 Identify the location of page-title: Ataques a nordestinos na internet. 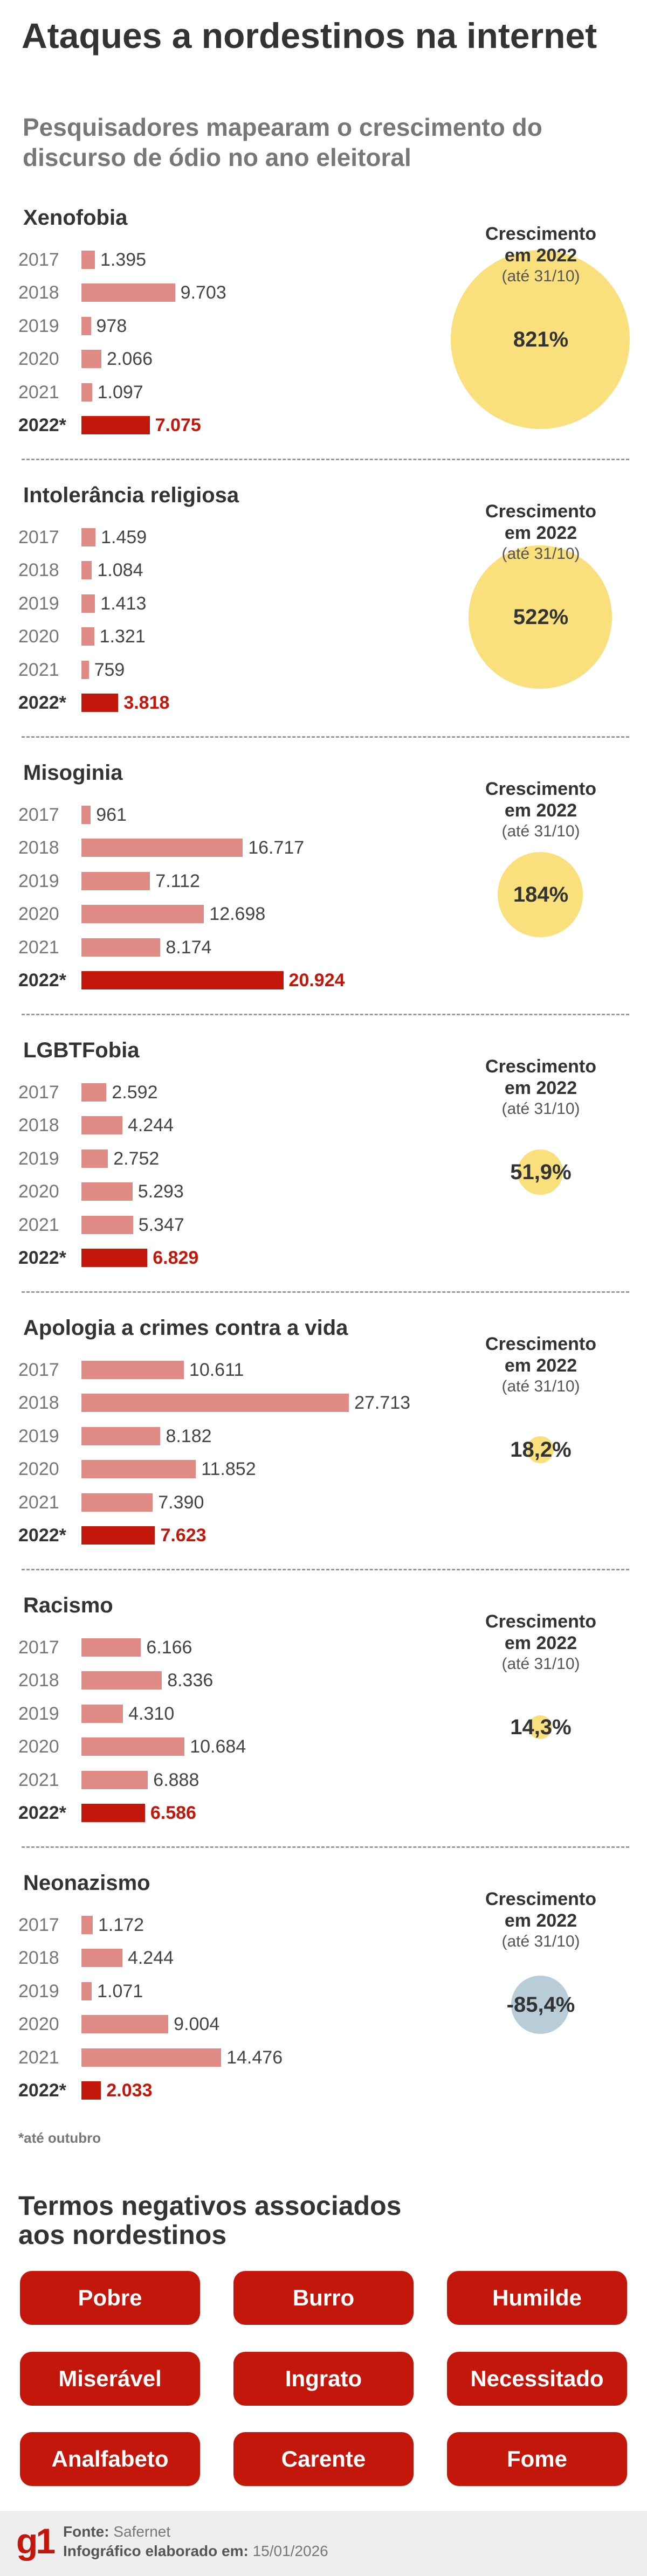
(309, 36).